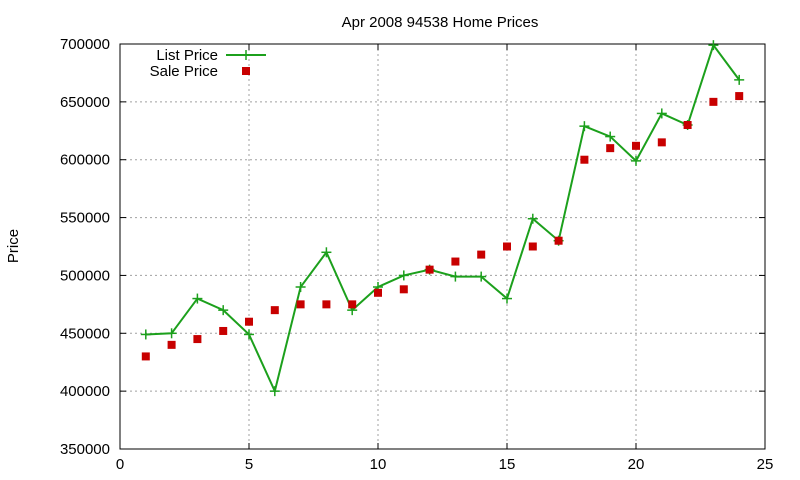  I want to click on y-tick-label: 700000, so click(85, 44).